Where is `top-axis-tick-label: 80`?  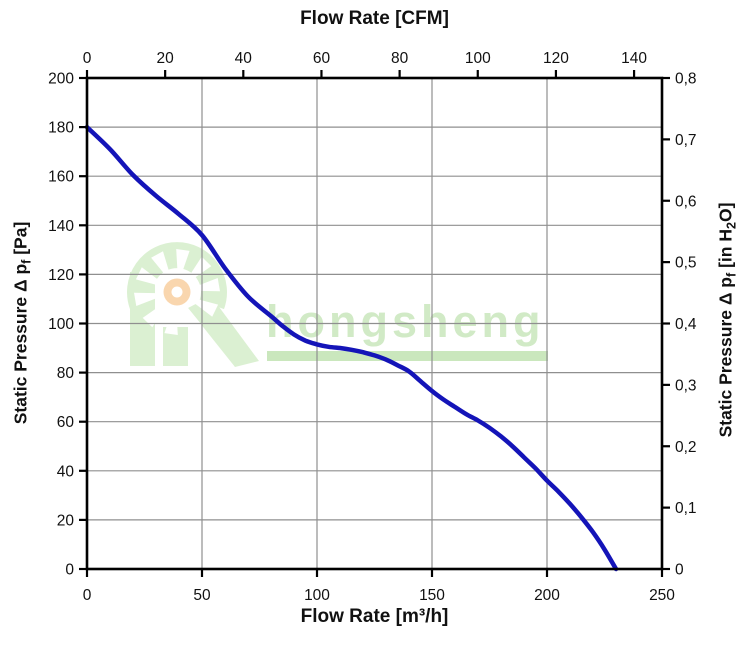 top-axis-tick-label: 80 is located at coordinates (400, 58).